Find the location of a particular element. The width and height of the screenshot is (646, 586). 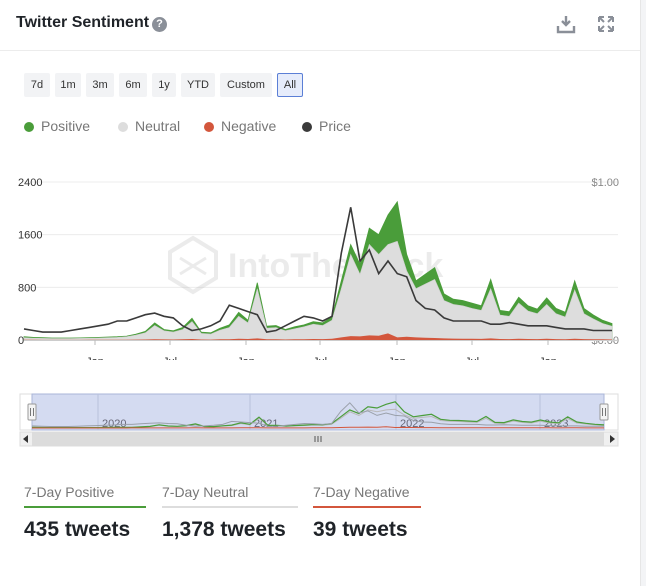

y-tick-label: 2400 is located at coordinates (30, 183).